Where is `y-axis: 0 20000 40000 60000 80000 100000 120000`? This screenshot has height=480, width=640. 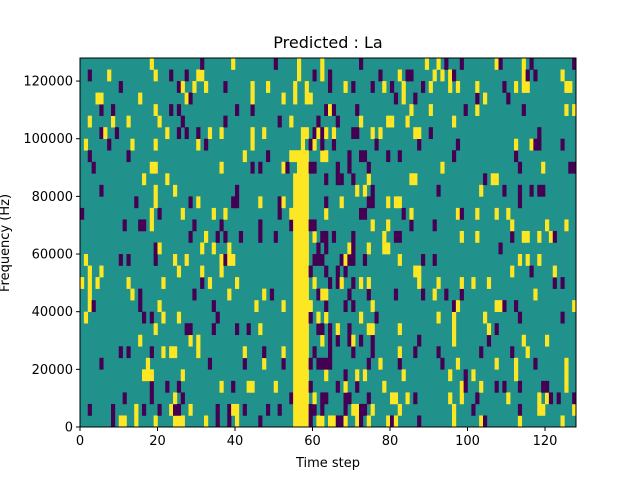 y-axis: 0 20000 40000 60000 80000 100000 120000 is located at coordinates (51, 255).